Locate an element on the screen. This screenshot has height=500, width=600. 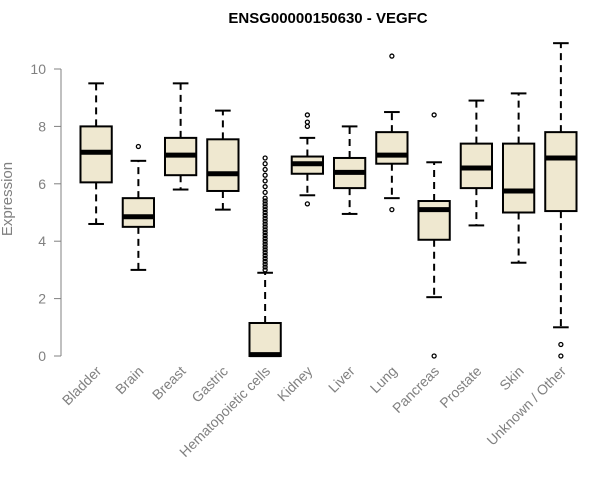
x-tick-label: Bladder is located at coordinates (82, 386).